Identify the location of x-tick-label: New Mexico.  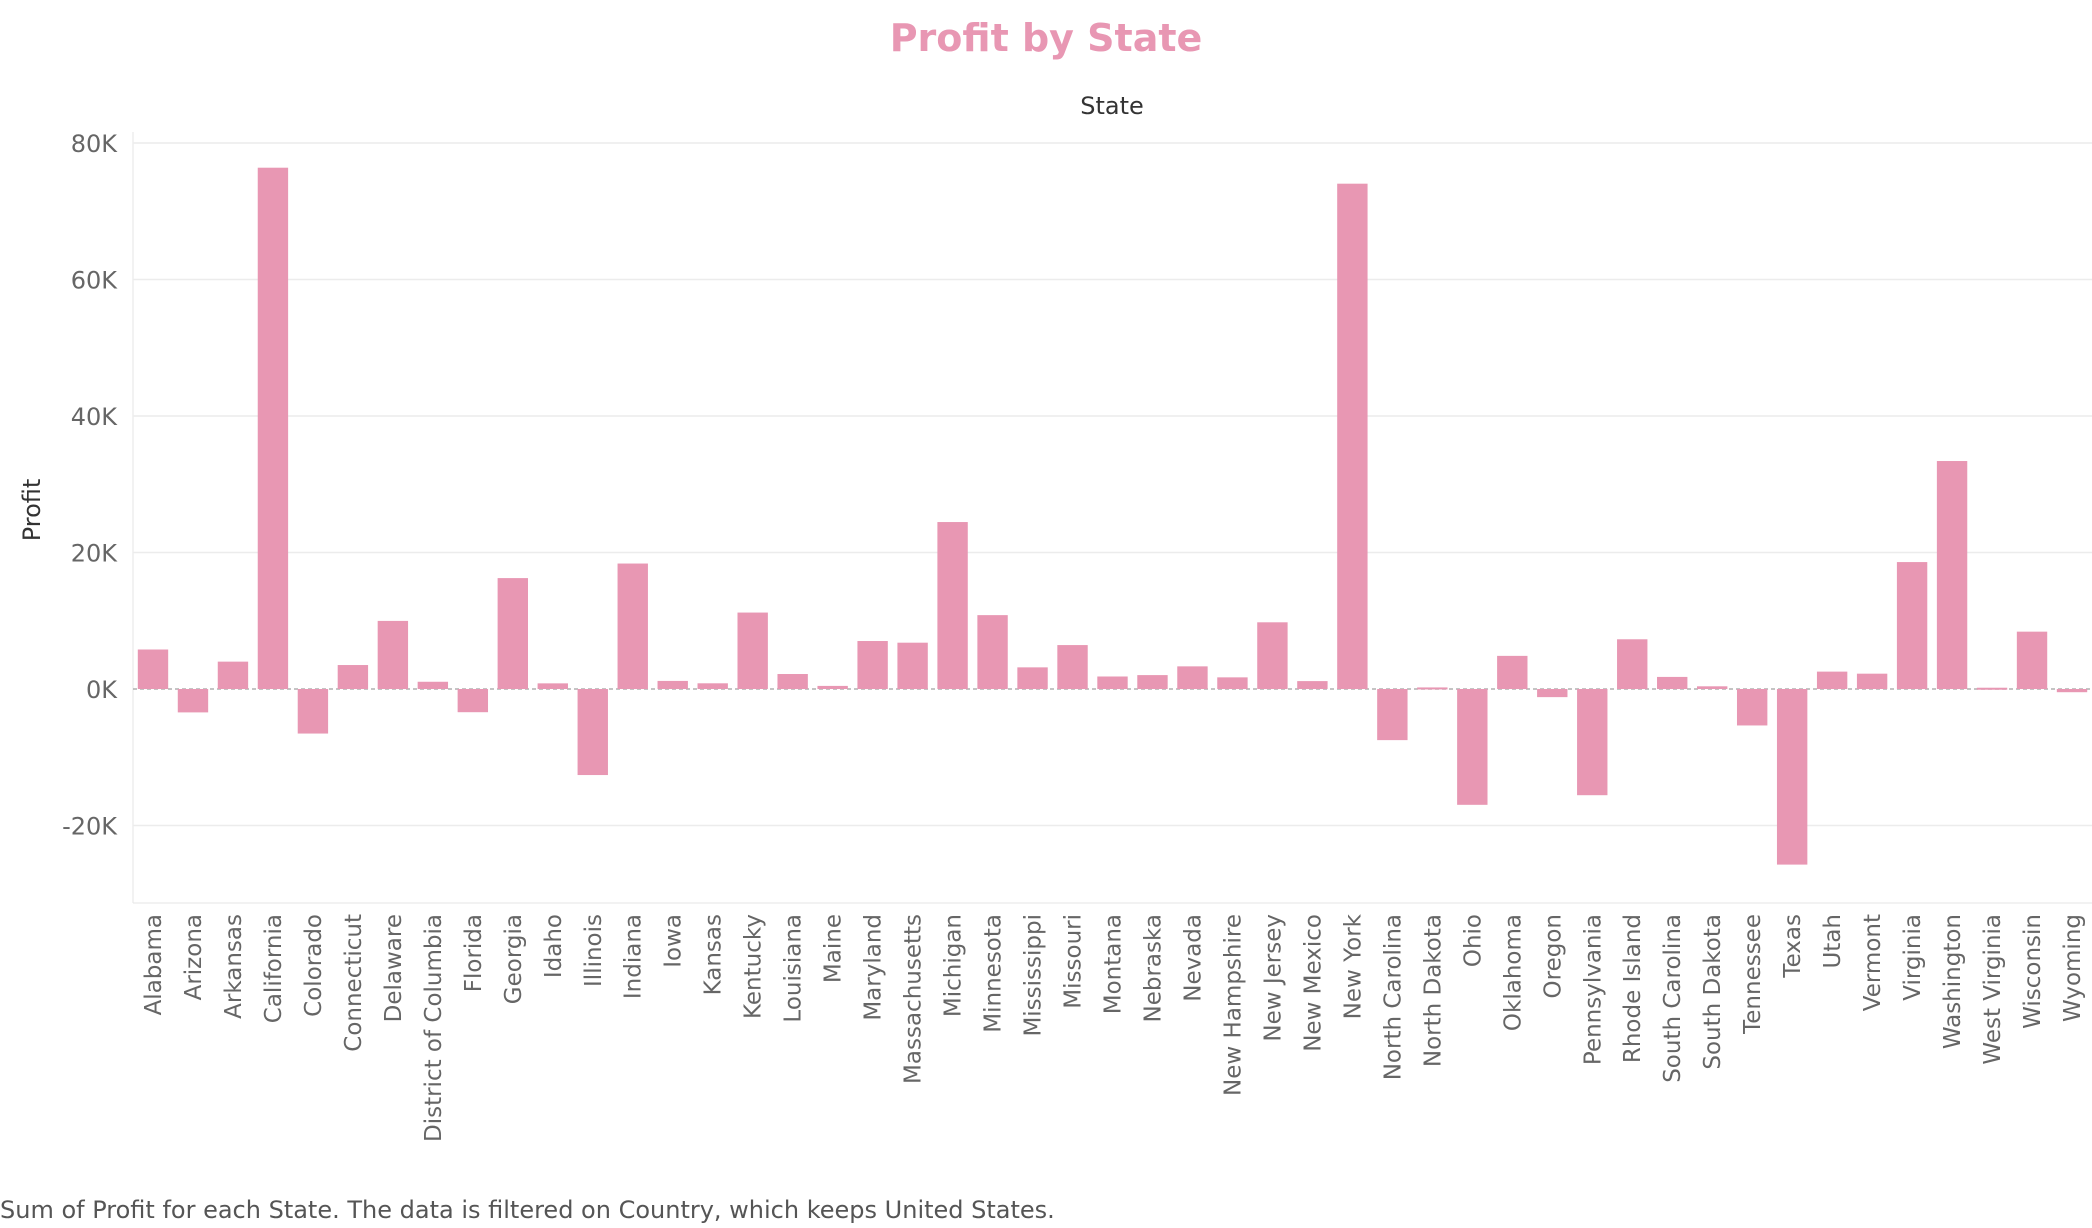
(1313, 983).